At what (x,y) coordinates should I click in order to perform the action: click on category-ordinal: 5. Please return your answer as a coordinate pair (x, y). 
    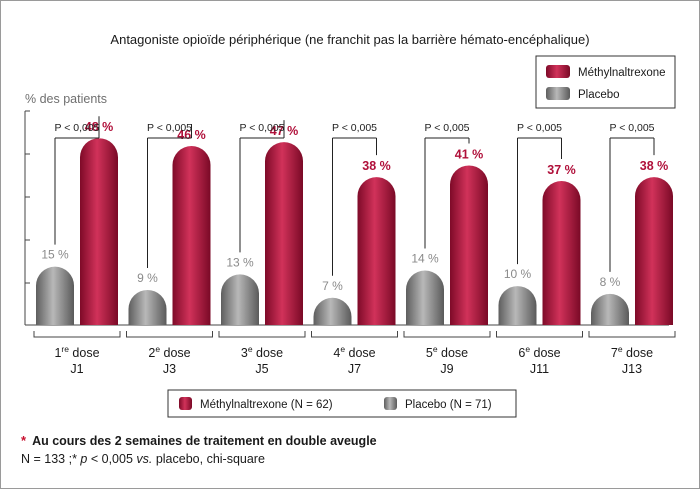
    Looking at the image, I should click on (429, 353).